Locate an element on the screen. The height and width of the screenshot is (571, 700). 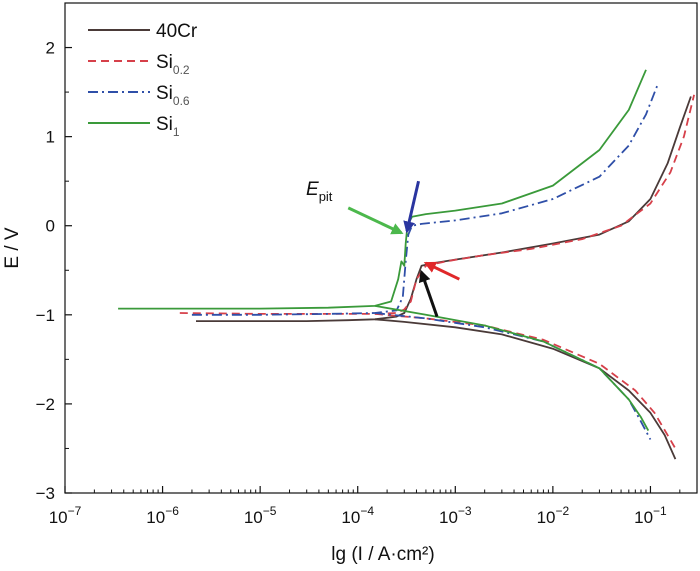
legend-entry-label: 40Cr is located at coordinates (177, 31).